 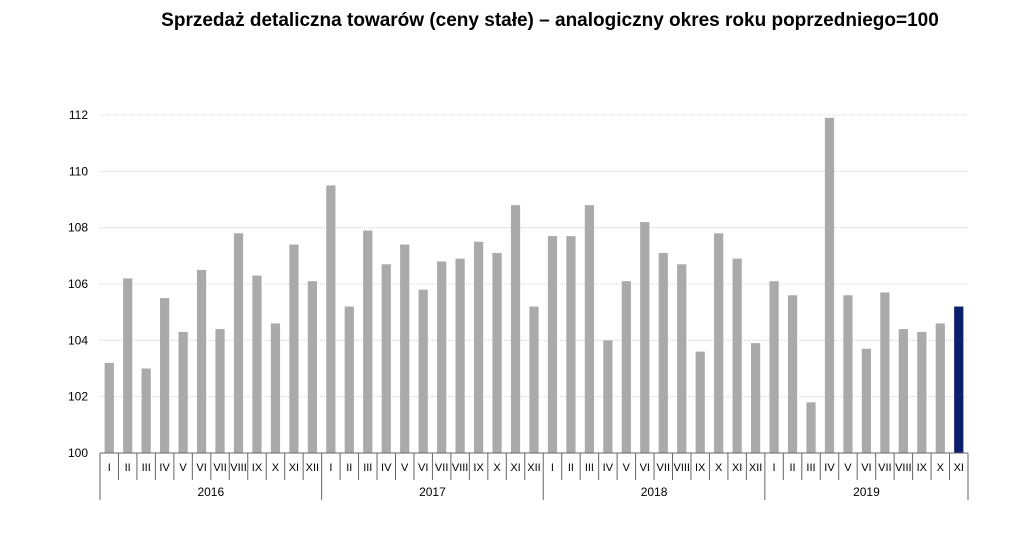 What do you see at coordinates (78, 171) in the screenshot?
I see `y-tick-label: 110` at bounding box center [78, 171].